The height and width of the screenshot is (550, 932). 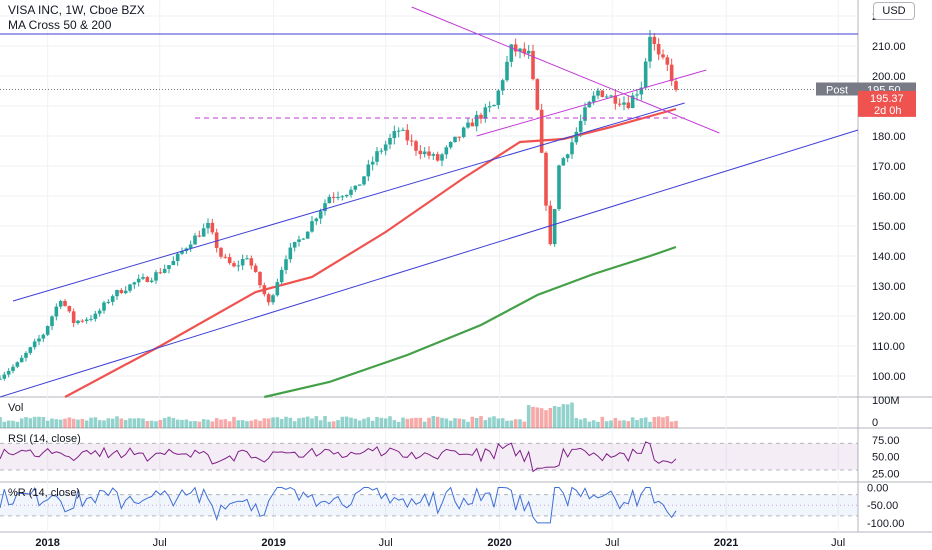 I want to click on price-tick-label: 110.00, so click(x=888, y=347).